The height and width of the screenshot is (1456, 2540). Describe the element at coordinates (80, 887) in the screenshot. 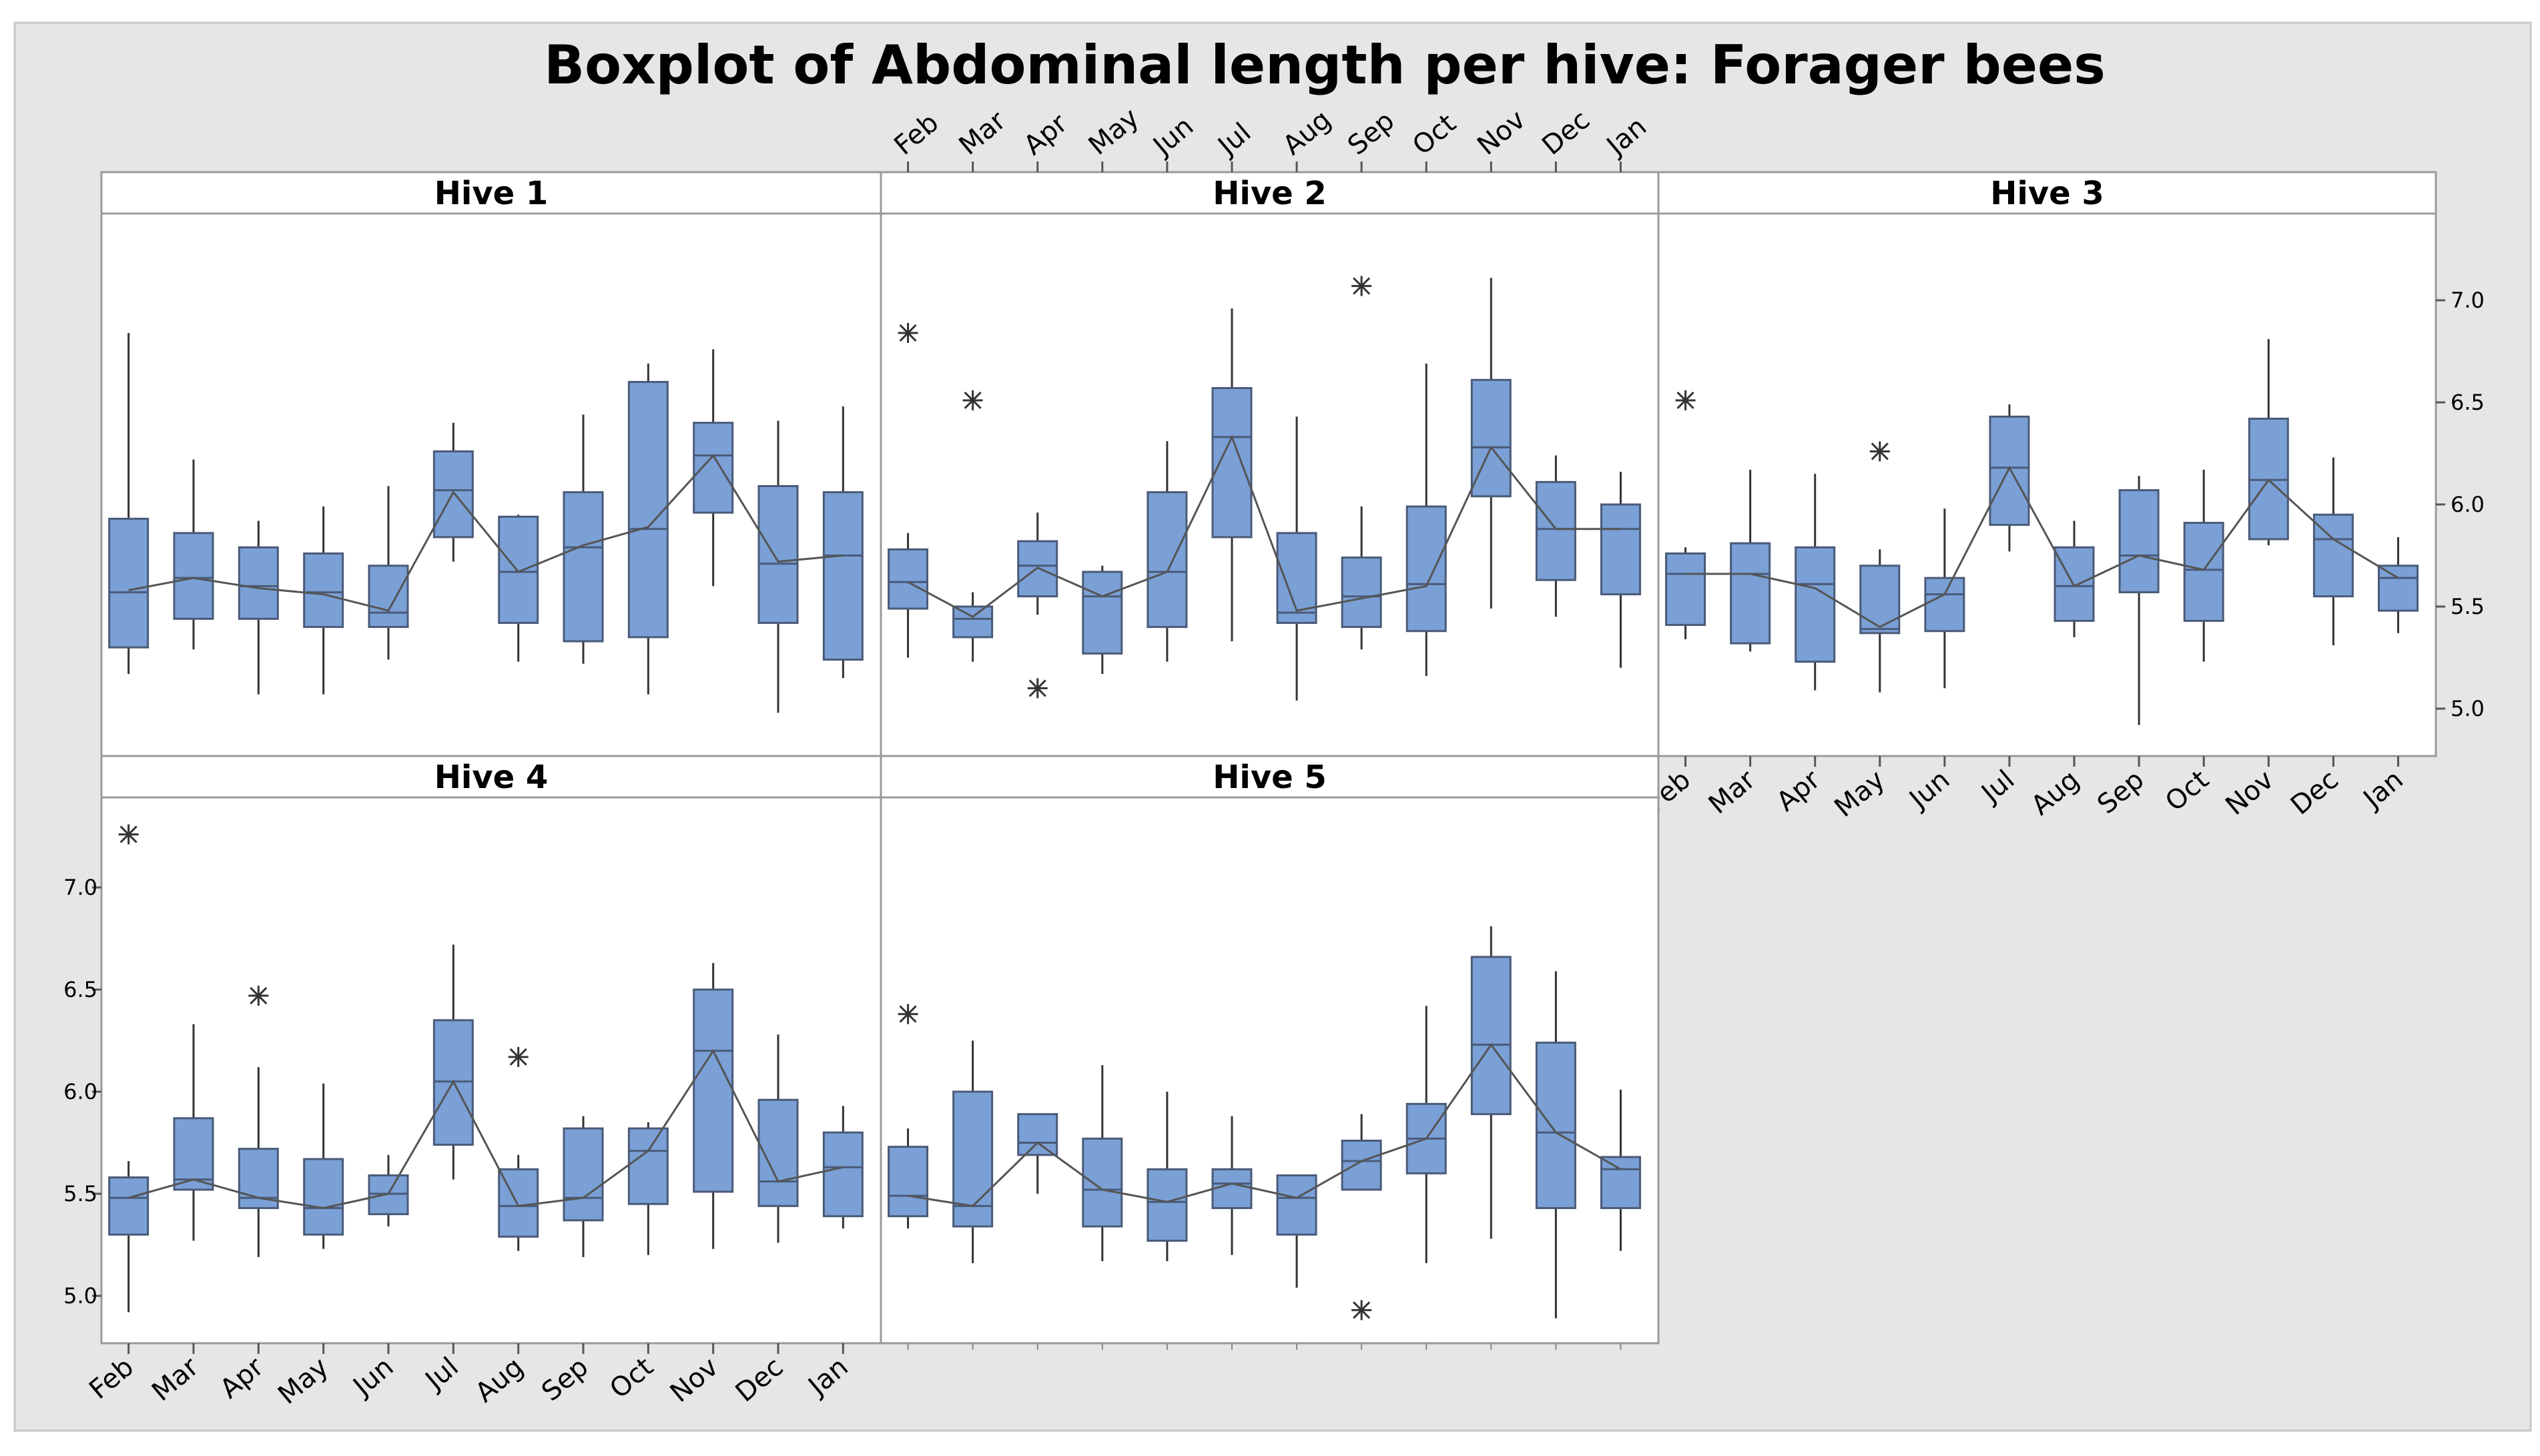

I see `y-tick-label: 7.0` at that location.